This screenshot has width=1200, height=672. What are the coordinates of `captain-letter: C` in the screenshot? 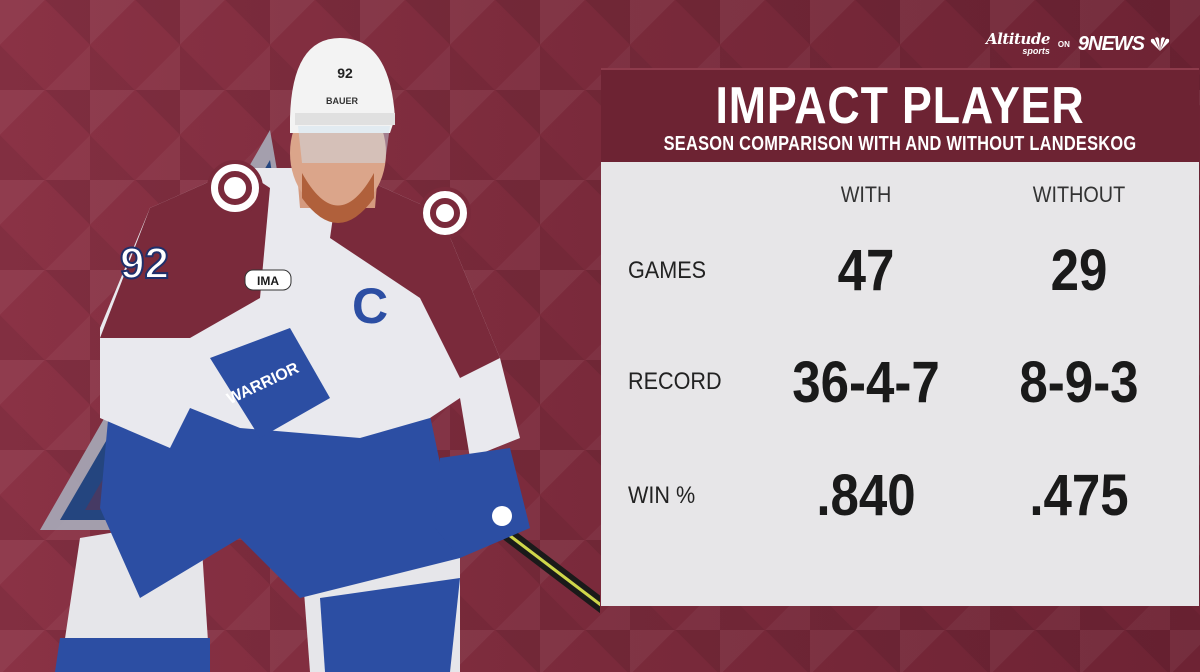 It's located at (370, 306).